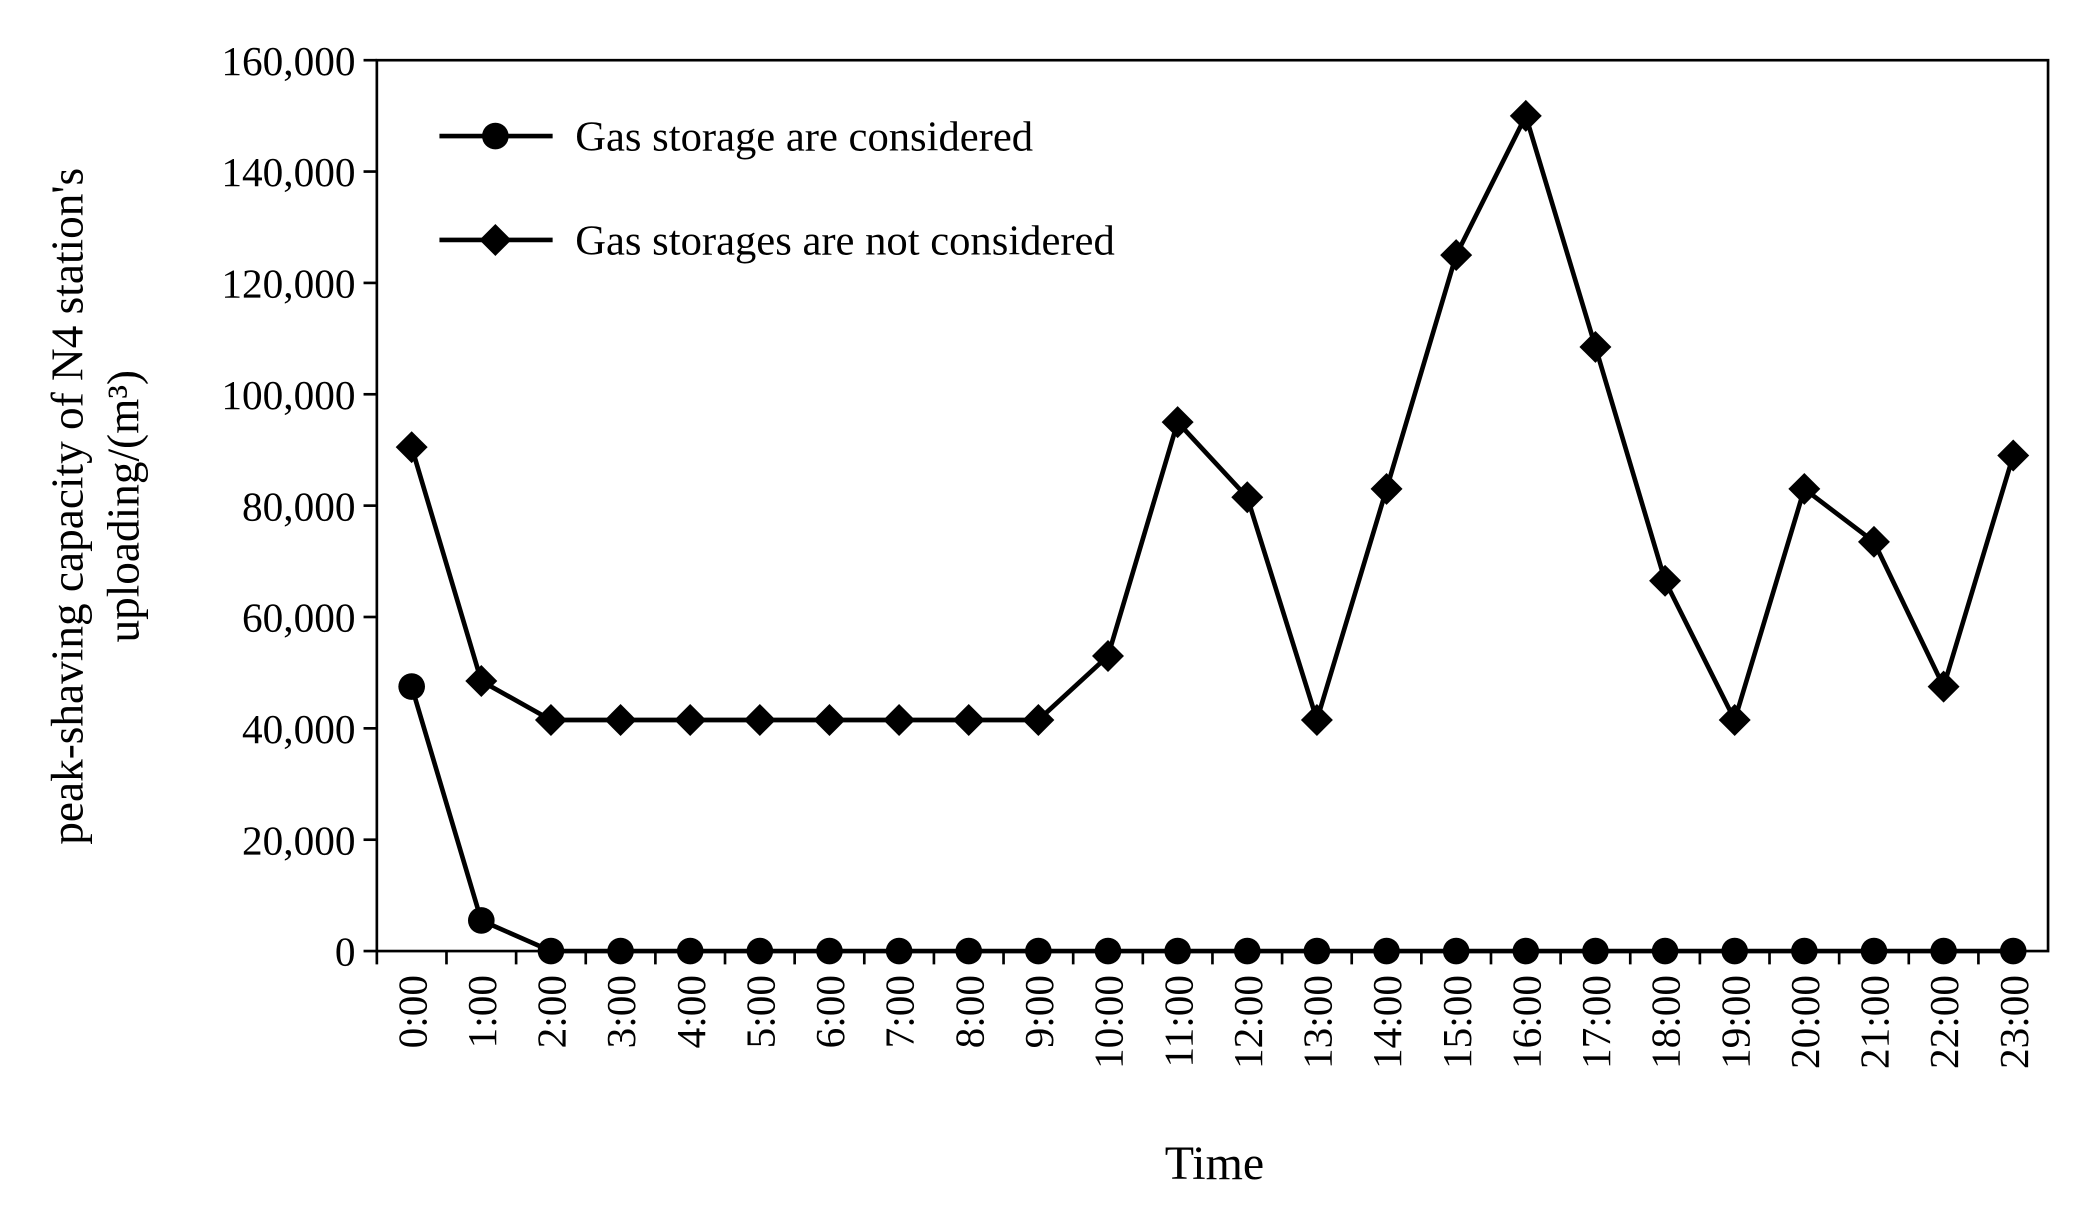 The width and height of the screenshot is (2088, 1215). What do you see at coordinates (552, 1011) in the screenshot?
I see `x-tick-label: 2:00` at bounding box center [552, 1011].